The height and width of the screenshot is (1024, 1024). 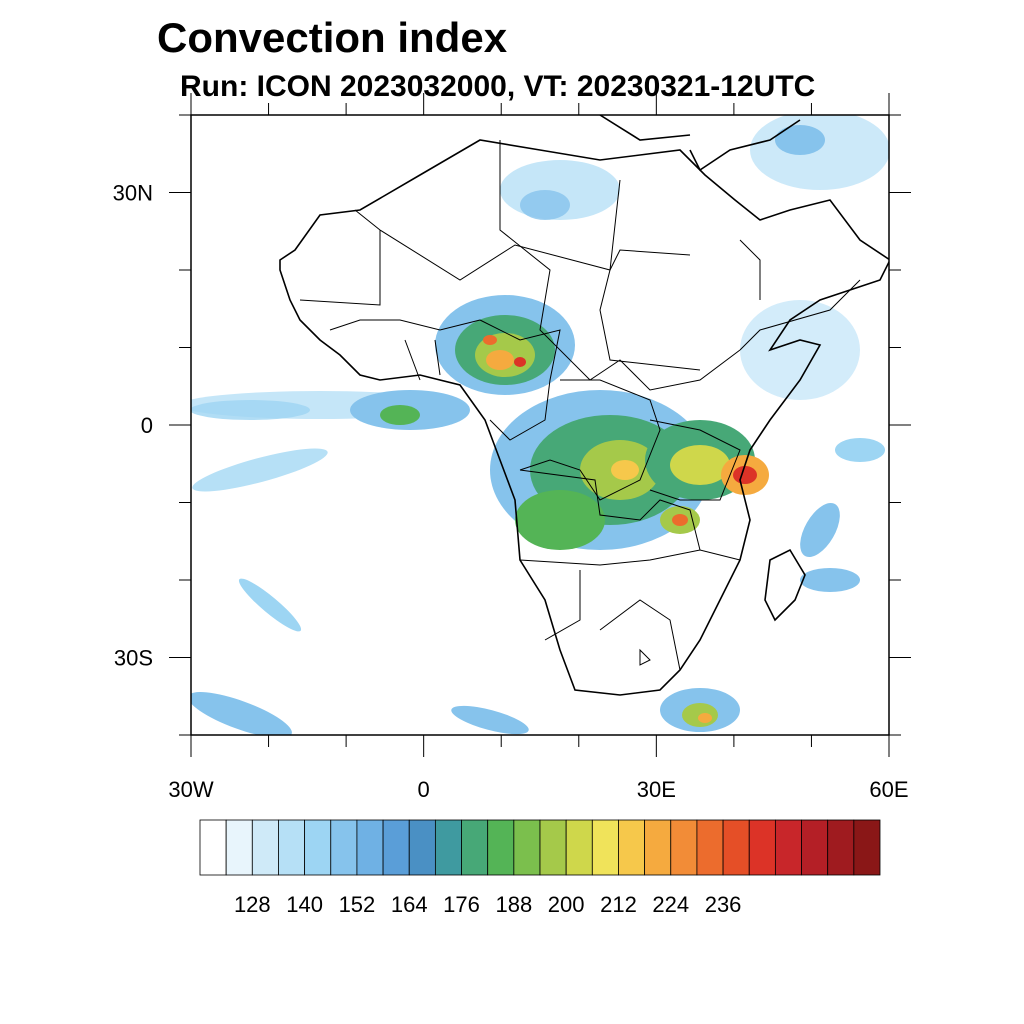 What do you see at coordinates (723, 904) in the screenshot?
I see `colorbar-label: 236` at bounding box center [723, 904].